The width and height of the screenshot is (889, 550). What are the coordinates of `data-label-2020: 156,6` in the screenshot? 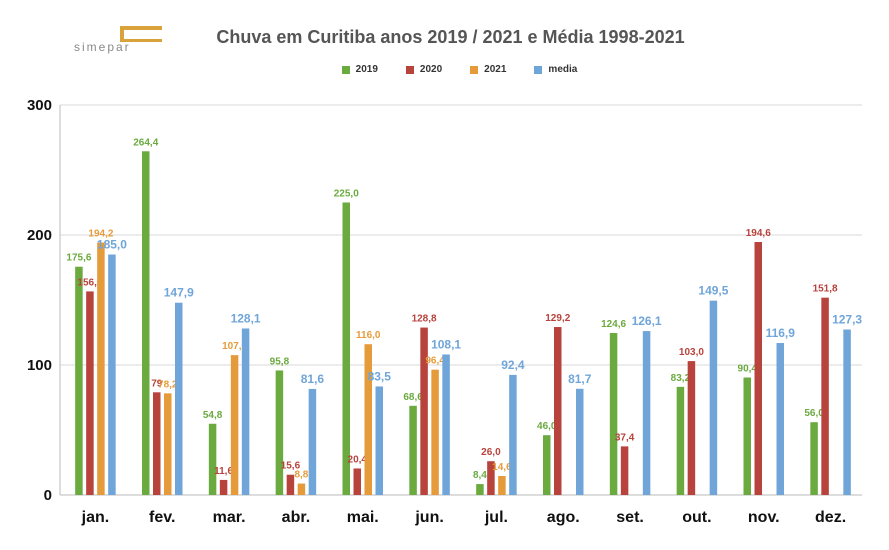 It's located at (89, 282).